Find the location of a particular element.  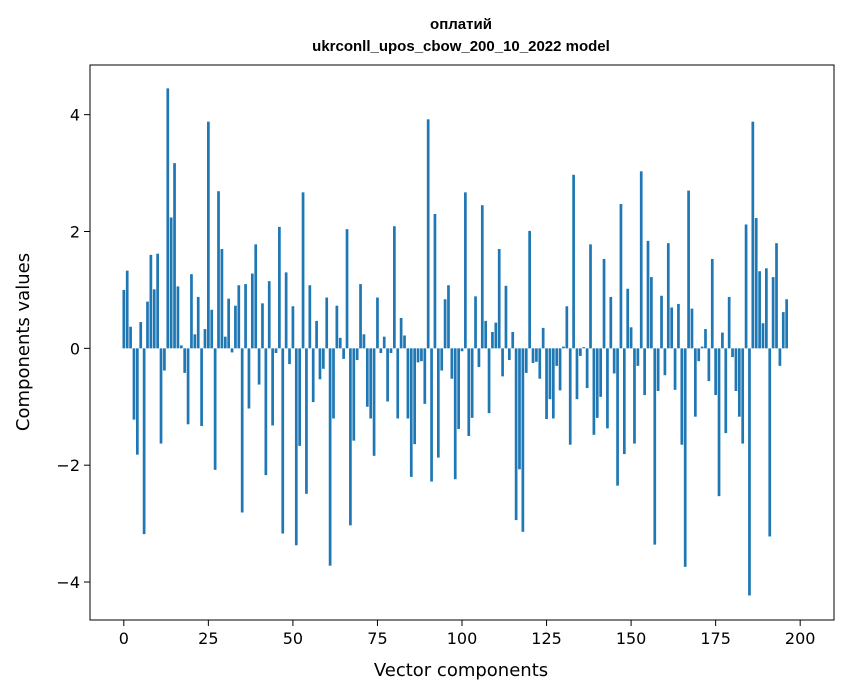

x-tick-label: 200 is located at coordinates (800, 638).